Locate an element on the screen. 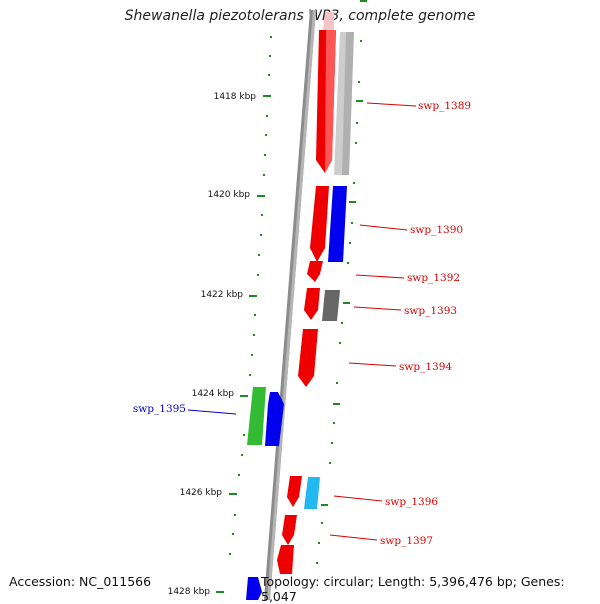  gene-label: swp_1393 is located at coordinates (430, 311).